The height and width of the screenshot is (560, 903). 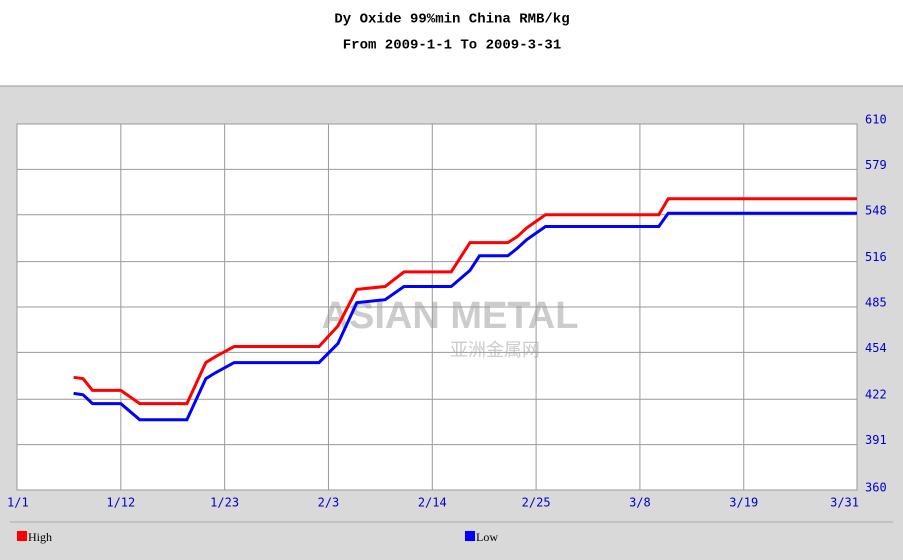 What do you see at coordinates (743, 503) in the screenshot?
I see `x-tick-label: 3/19` at bounding box center [743, 503].